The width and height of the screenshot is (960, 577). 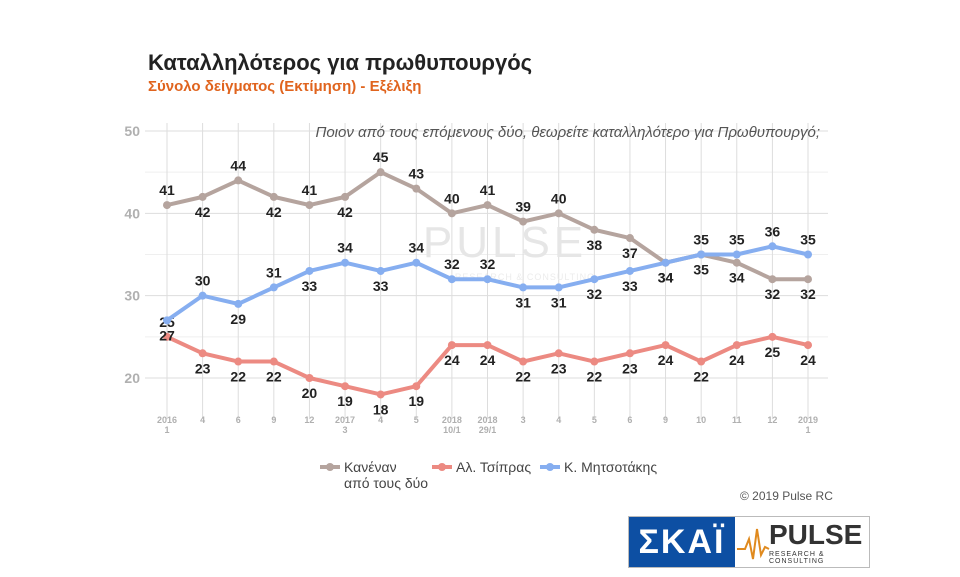 I want to click on chart-subtitle: Σύνολο δείγματος (Εκτίμηση) - Εξέλιξη, so click(x=285, y=86).